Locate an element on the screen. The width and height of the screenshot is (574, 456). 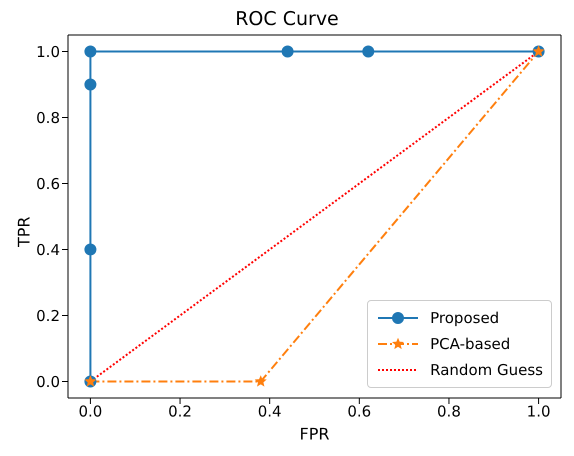
legend-label: Random Guess is located at coordinates (486, 370).